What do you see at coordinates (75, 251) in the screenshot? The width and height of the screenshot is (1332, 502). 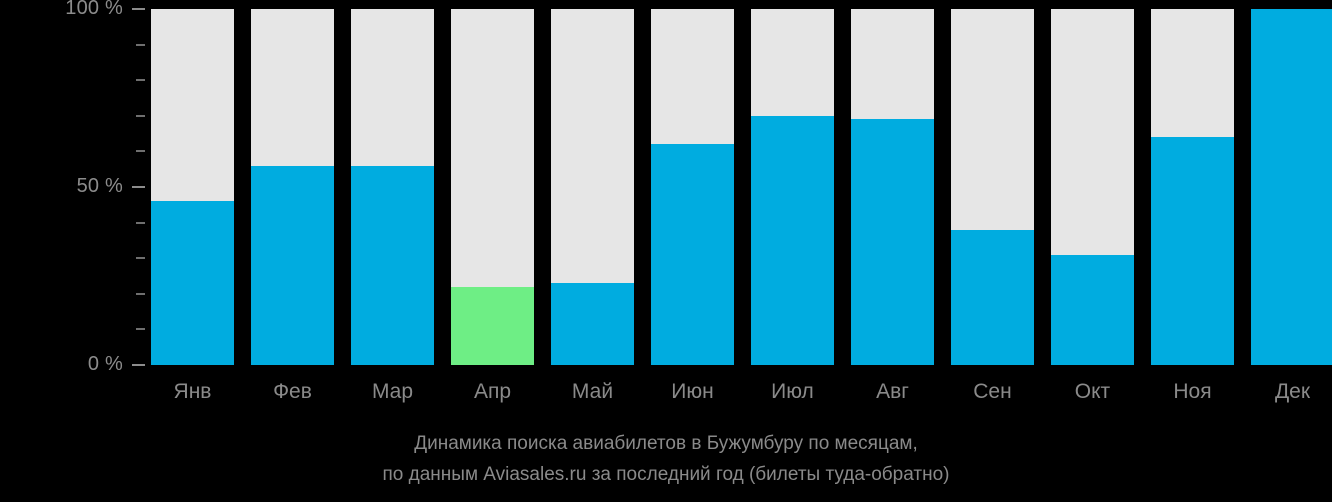 I see `y-axis: 100 % 50 % 0 %` at bounding box center [75, 251].